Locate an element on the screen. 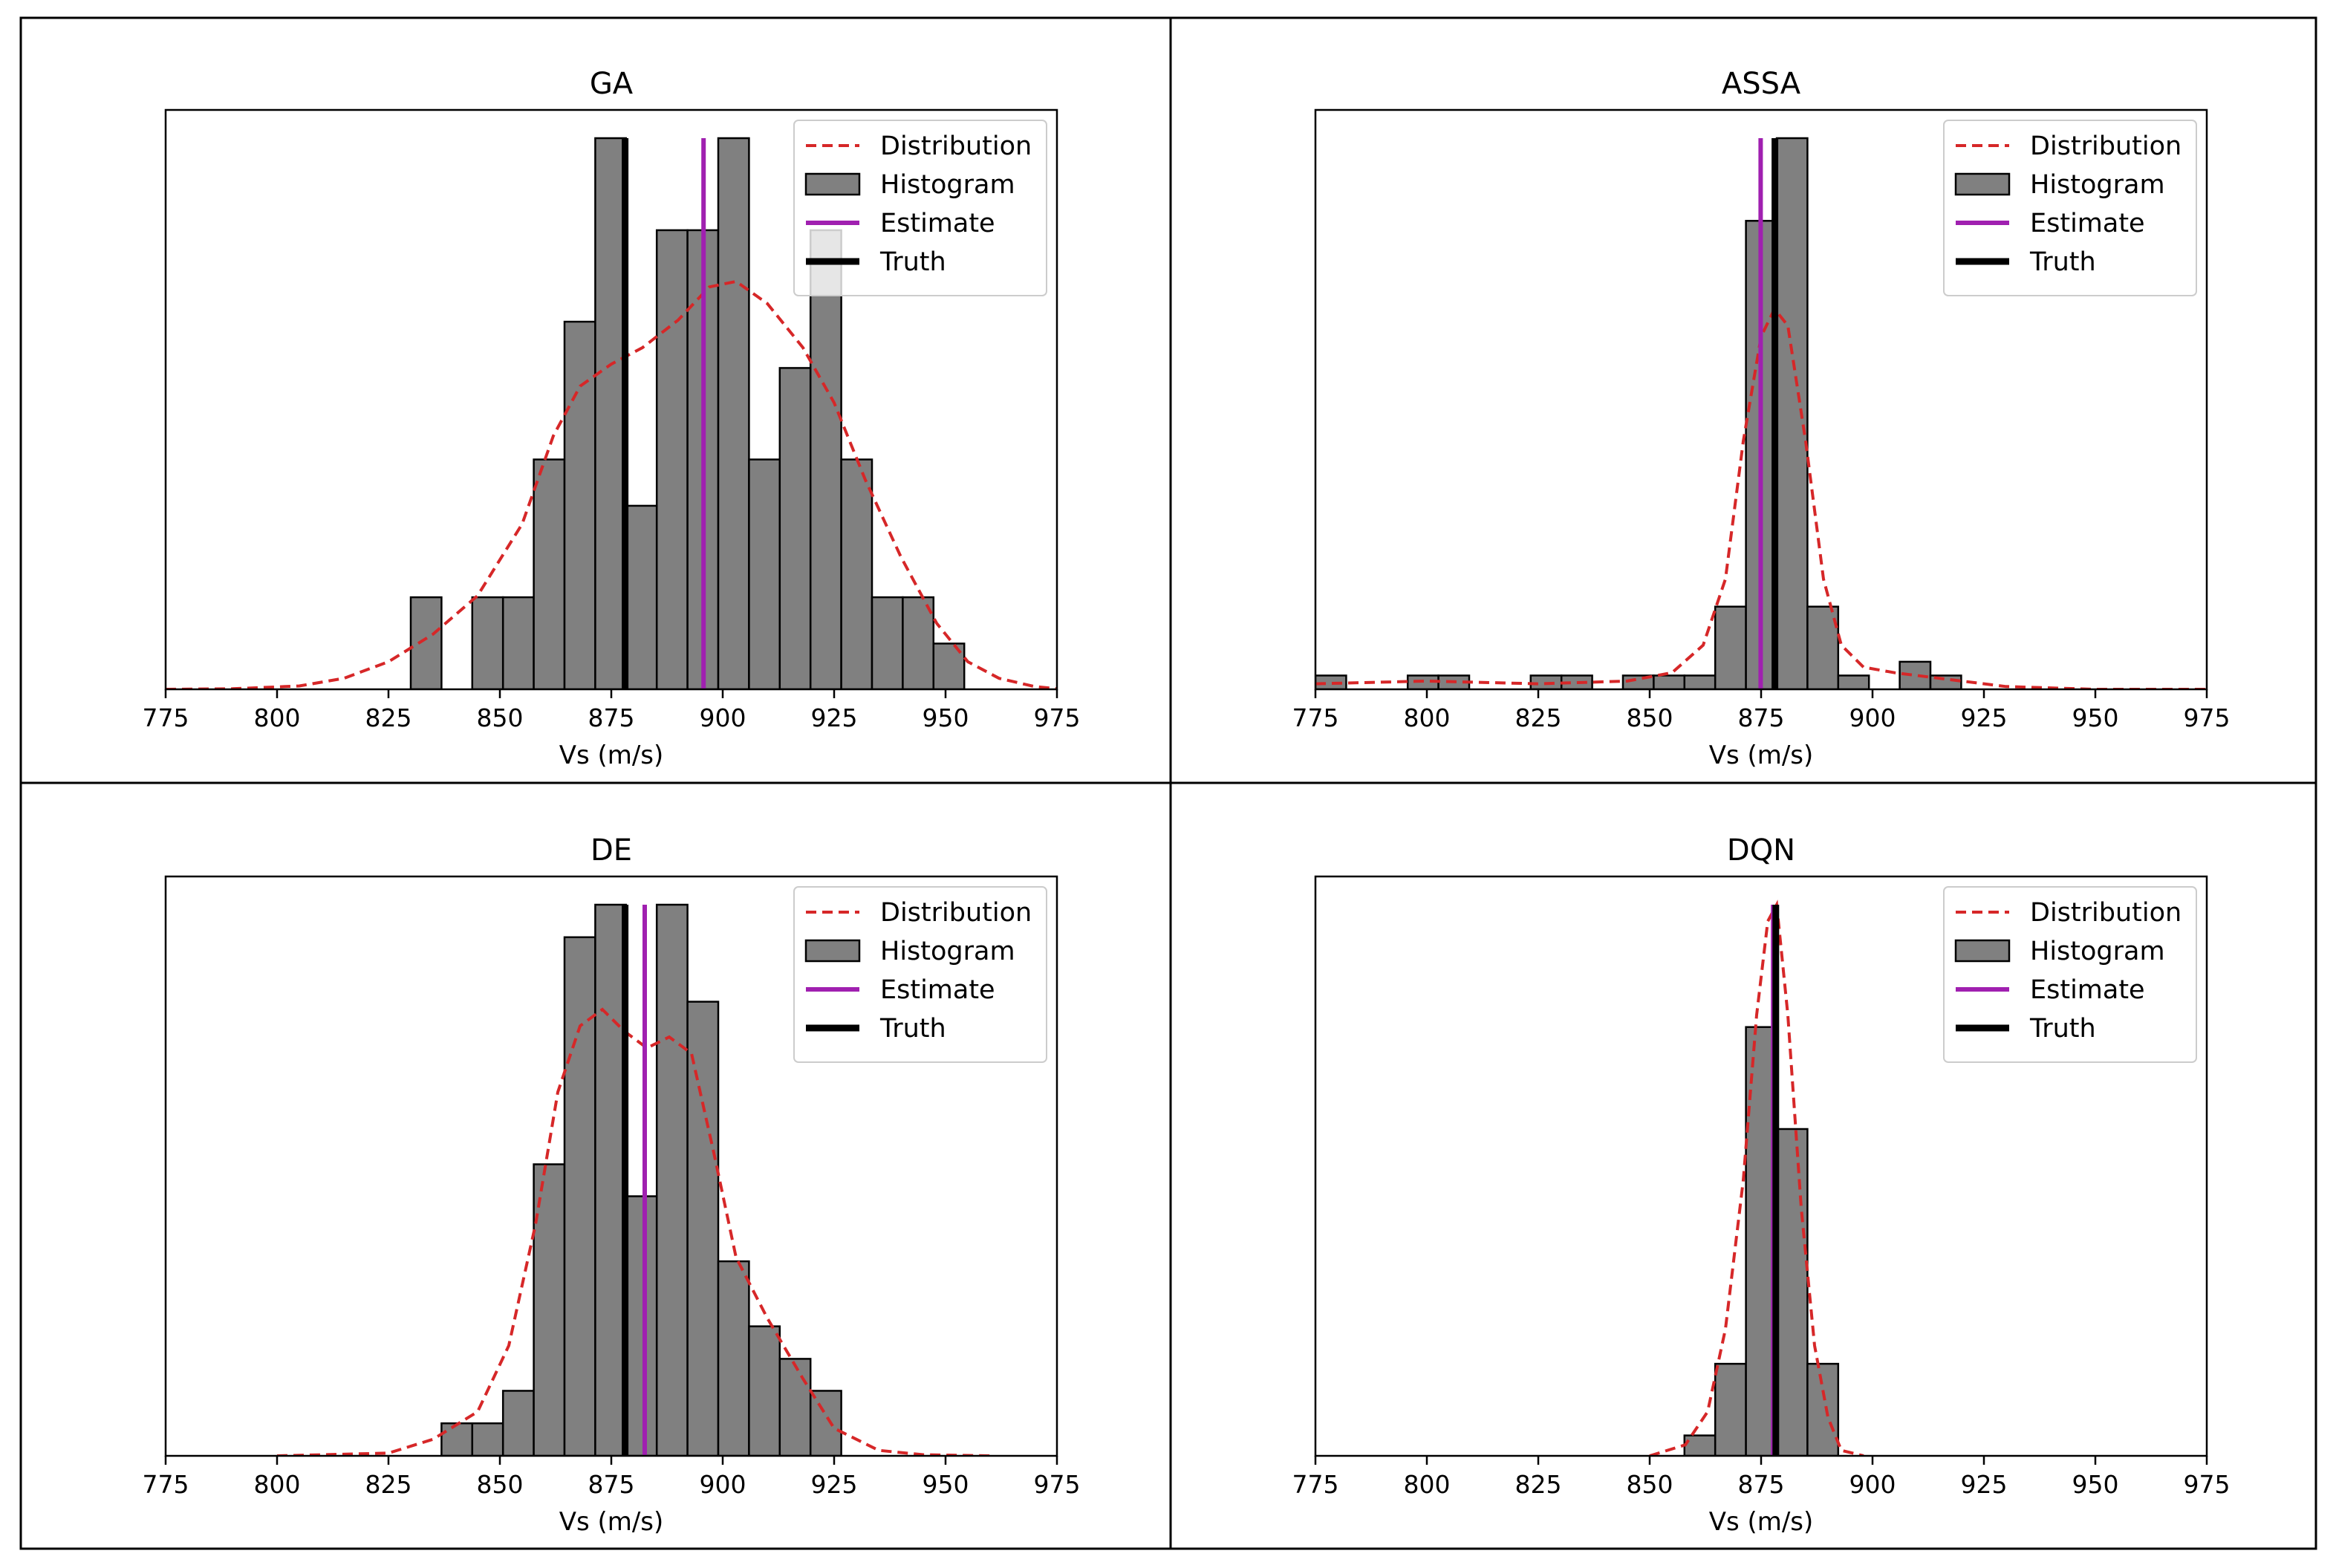 The height and width of the screenshot is (1568, 2336). chart-title: DQN is located at coordinates (1761, 851).